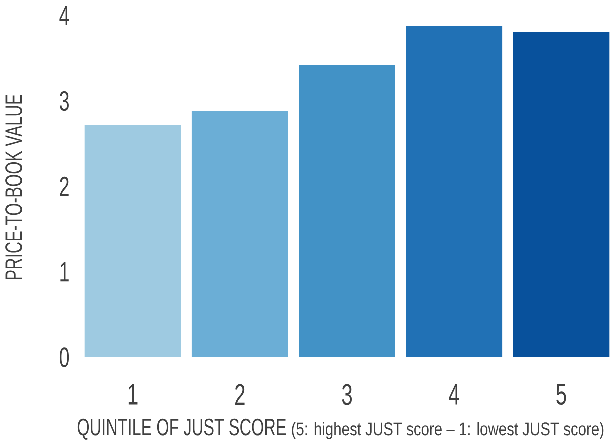 This screenshot has height=441, width=616. Describe the element at coordinates (65, 16) in the screenshot. I see `y-tick-label: 4` at that location.